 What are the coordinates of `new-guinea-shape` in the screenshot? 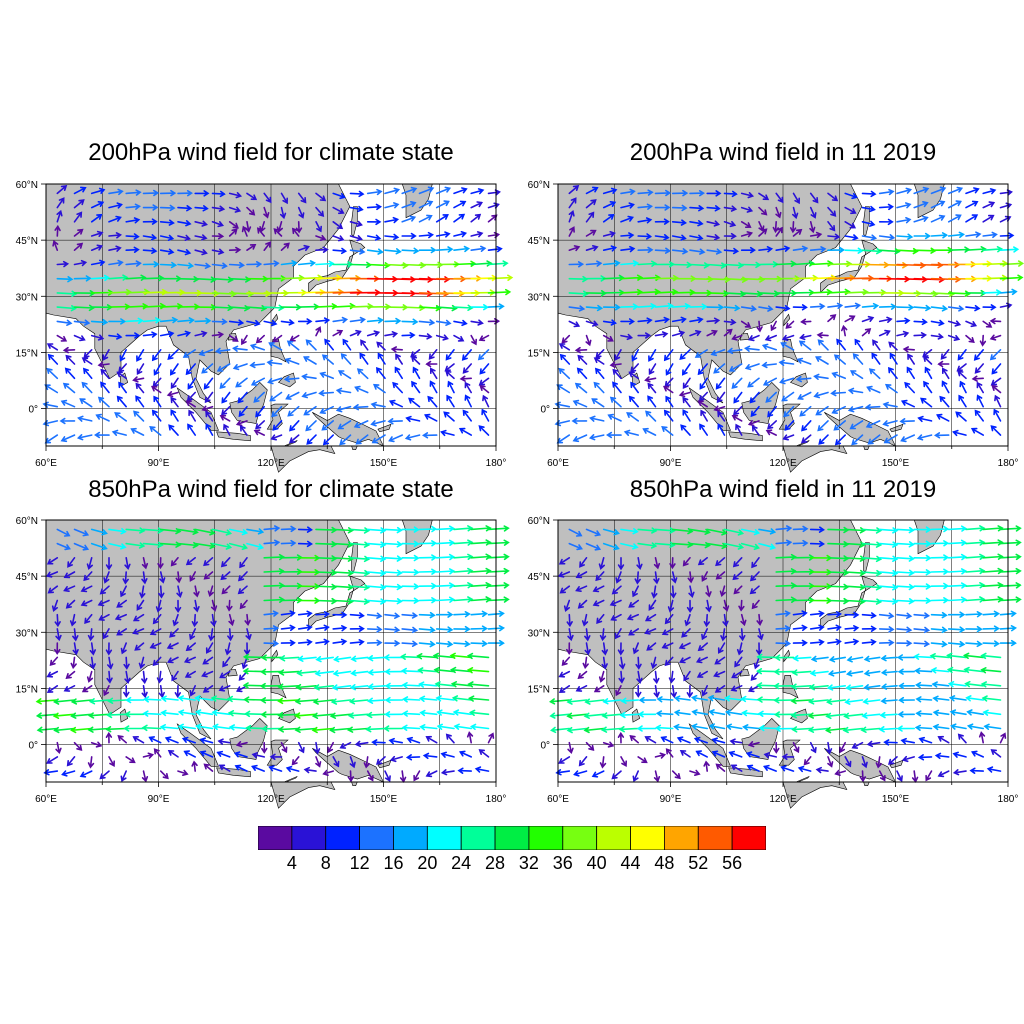 It's located at (860, 765).